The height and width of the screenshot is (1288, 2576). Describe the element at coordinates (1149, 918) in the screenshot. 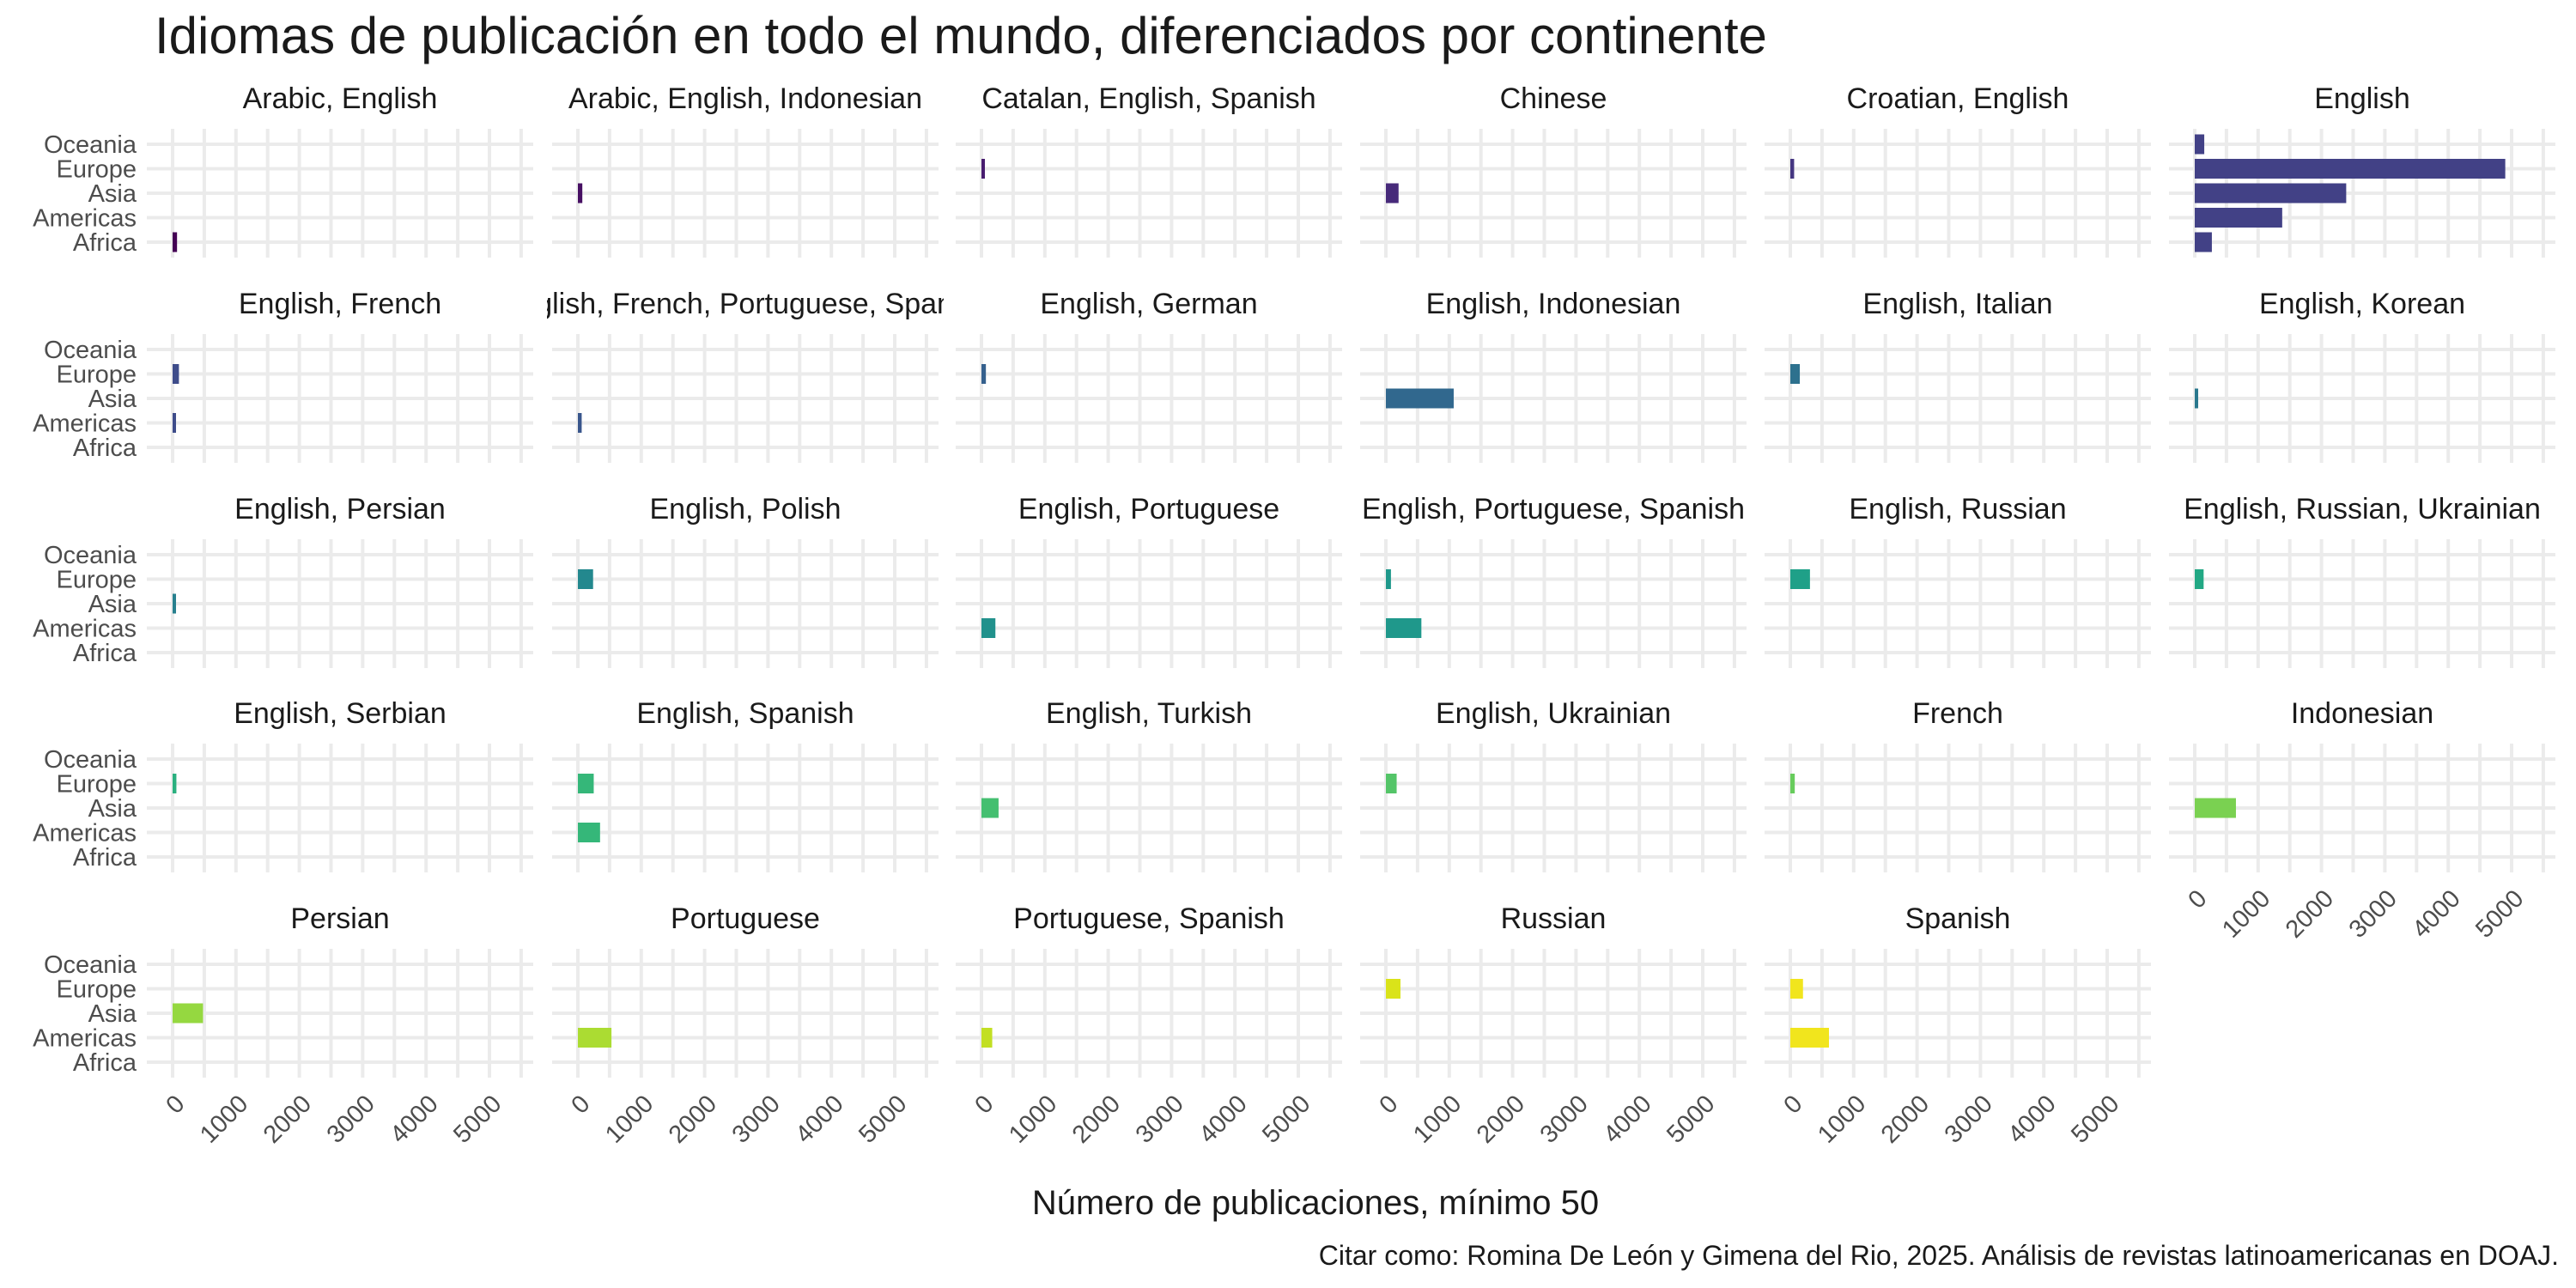

I see `facet-strip-title: Portuguese, Spanish` at that location.